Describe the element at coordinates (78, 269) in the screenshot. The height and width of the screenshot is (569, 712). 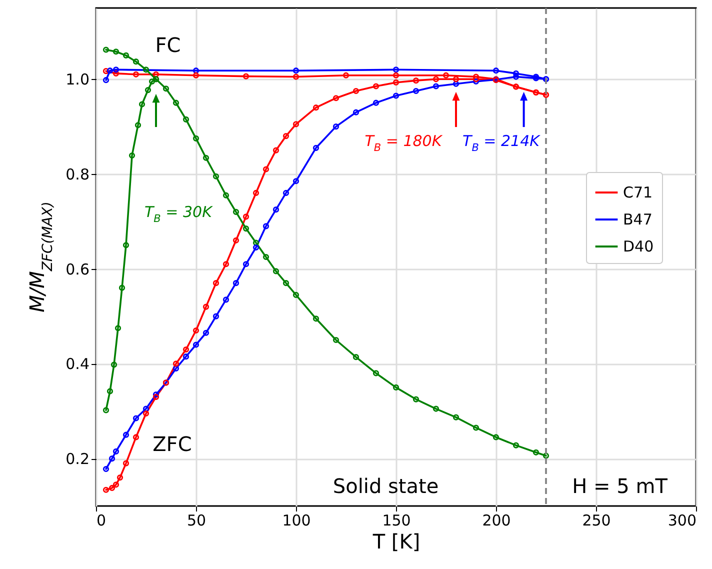
I see `y-tick-label: 0.6` at that location.